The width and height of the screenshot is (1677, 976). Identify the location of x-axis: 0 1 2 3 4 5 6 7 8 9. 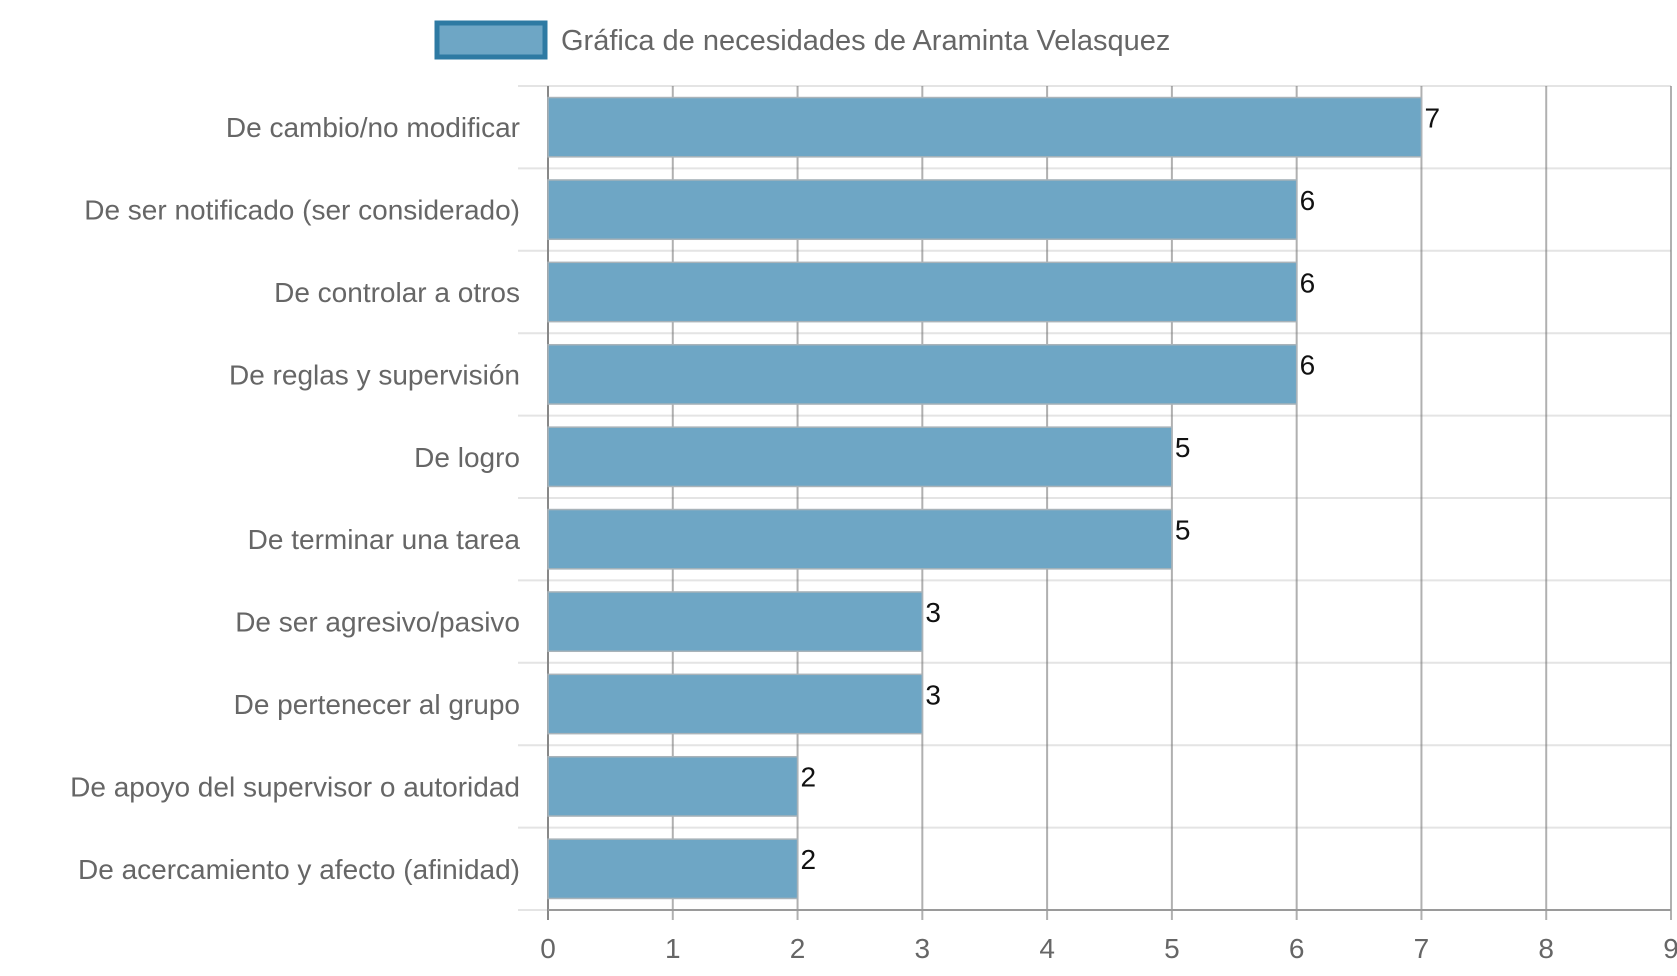
(1108, 936).